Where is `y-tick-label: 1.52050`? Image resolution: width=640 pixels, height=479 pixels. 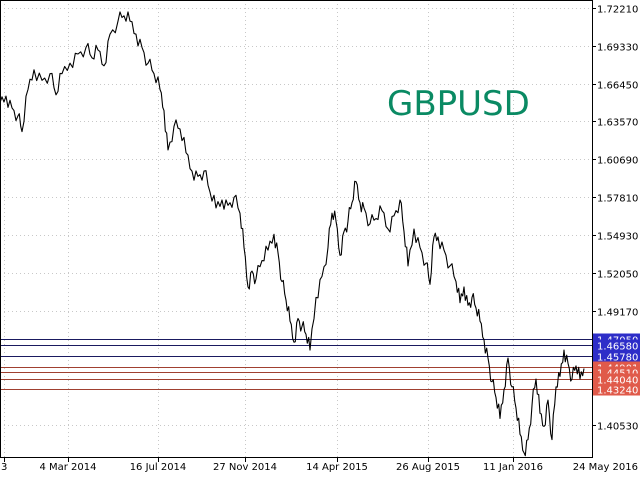
y-tick-label: 1.52050 is located at coordinates (617, 275).